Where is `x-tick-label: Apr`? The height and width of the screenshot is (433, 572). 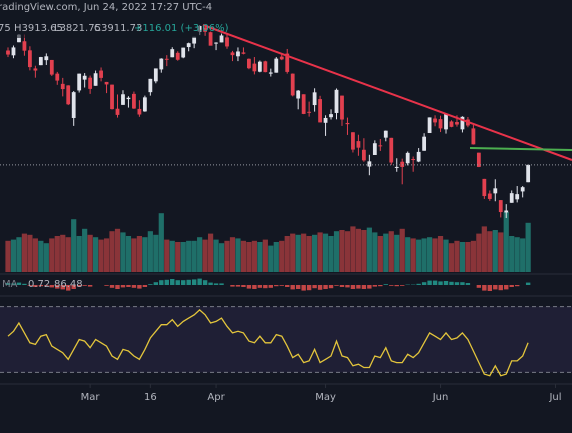
x-tick-label: Apr is located at coordinates (216, 397).